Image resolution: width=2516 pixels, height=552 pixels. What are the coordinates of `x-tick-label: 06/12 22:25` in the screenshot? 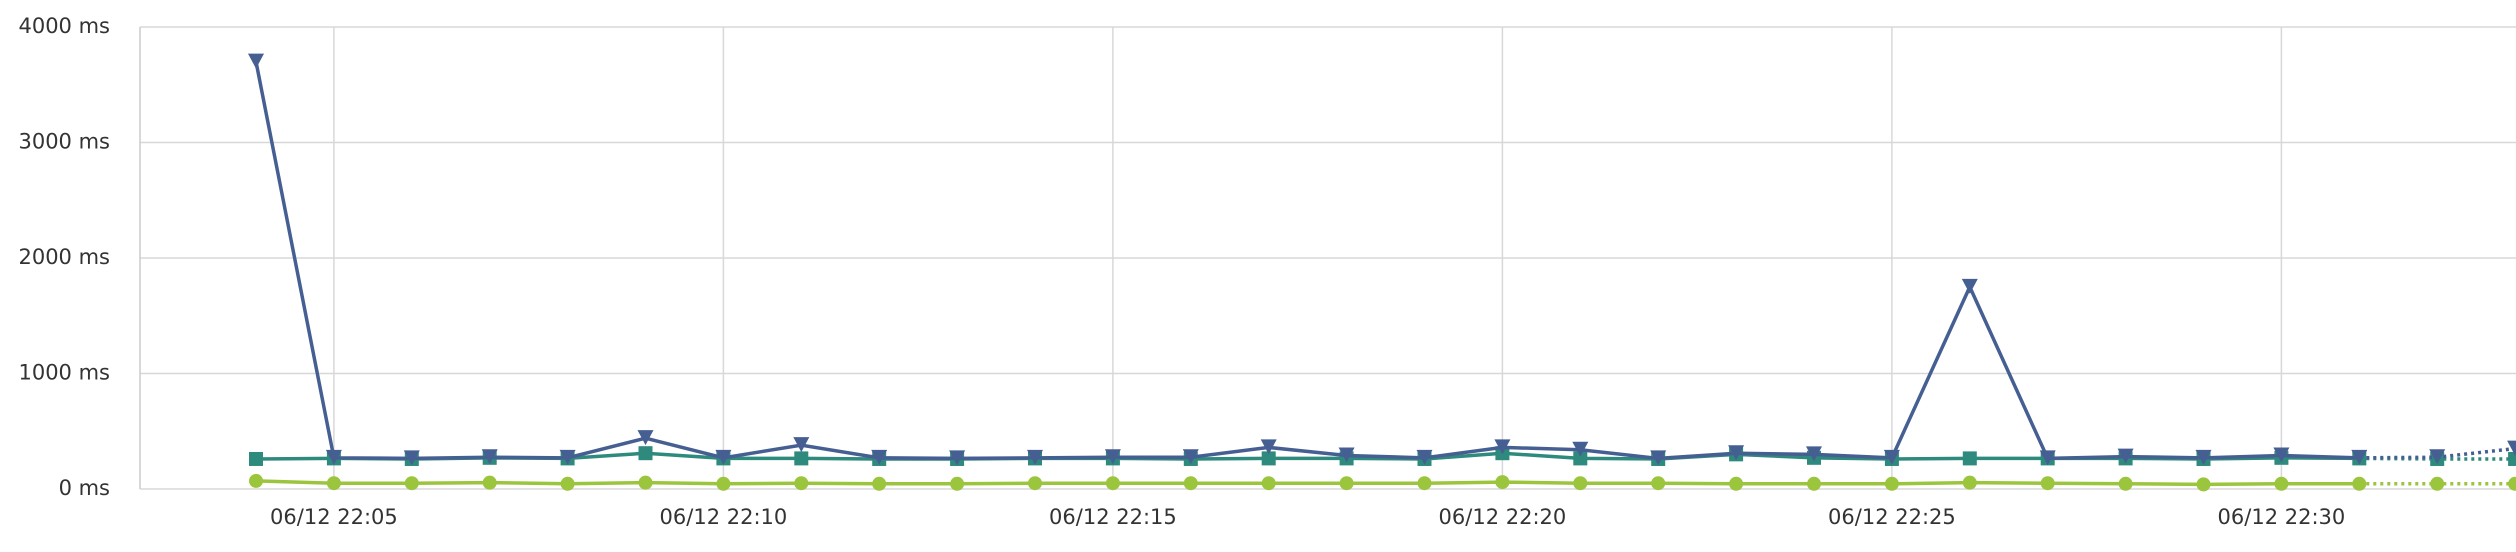 It's located at (1892, 517).